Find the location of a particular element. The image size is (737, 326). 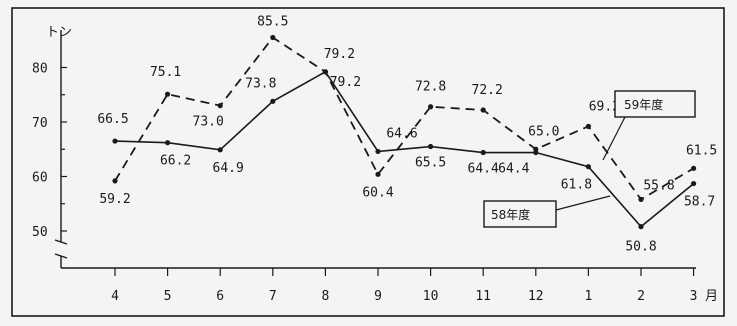

data-label: 64.9 is located at coordinates (228, 168).